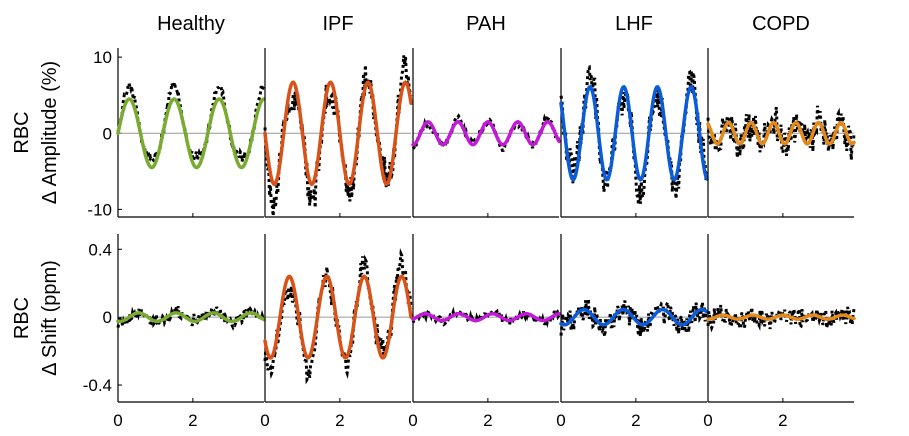 The width and height of the screenshot is (909, 436). What do you see at coordinates (36, 132) in the screenshot?
I see `row-0-ylabel: RBC Δ Amplitude (%)` at bounding box center [36, 132].